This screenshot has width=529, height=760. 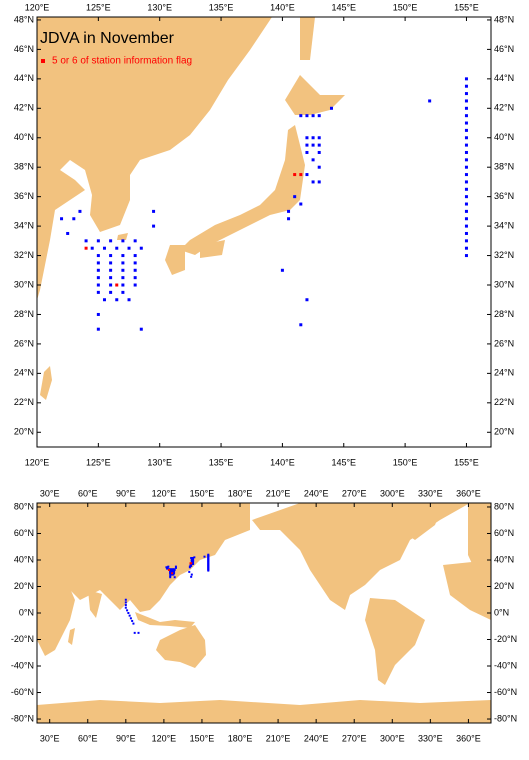 What do you see at coordinates (240, 738) in the screenshot?
I see `x-tick-label: 180°E` at bounding box center [240, 738].